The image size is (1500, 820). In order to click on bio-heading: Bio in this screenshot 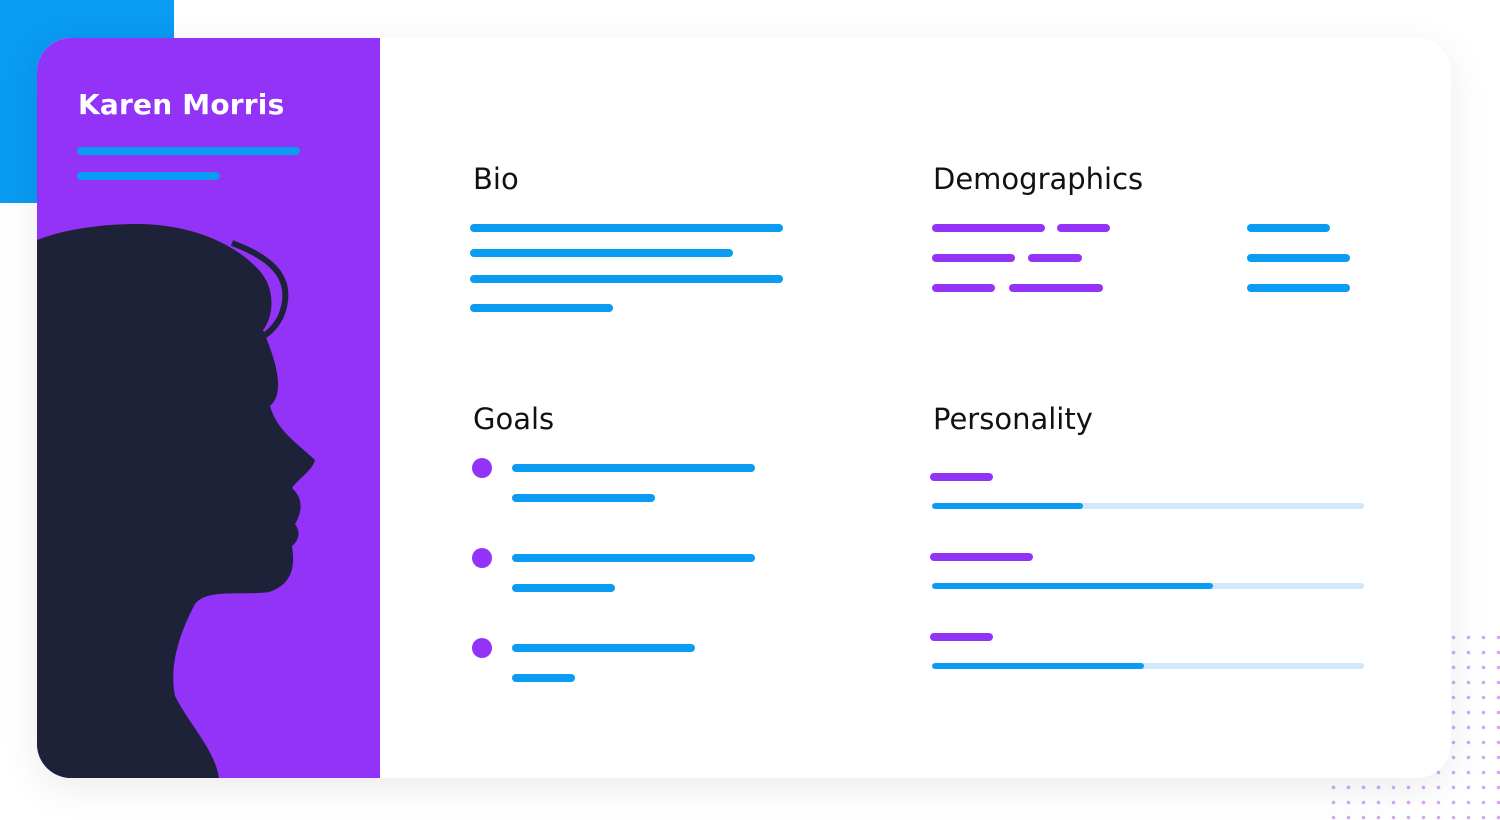, I will do `click(496, 179)`.